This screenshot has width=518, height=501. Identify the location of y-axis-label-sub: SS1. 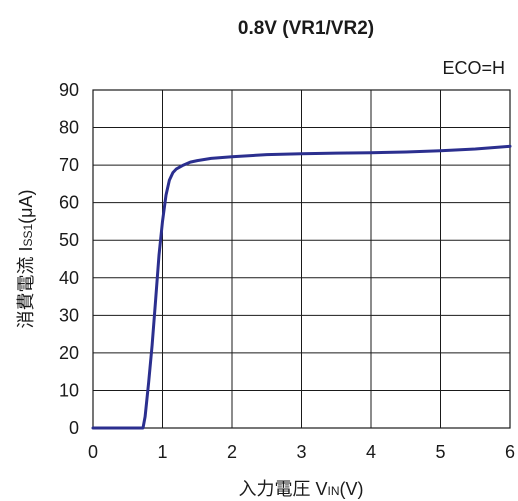
(28, 235).